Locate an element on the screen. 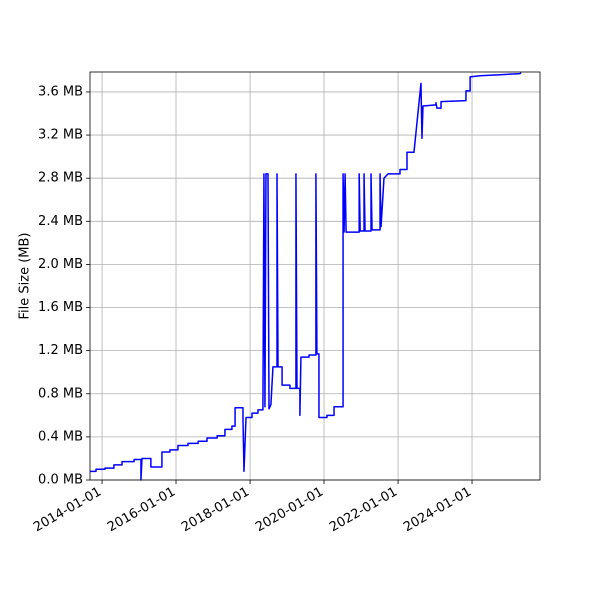 The height and width of the screenshot is (600, 600). y-tick-label: 3.2 MB is located at coordinates (60, 135).